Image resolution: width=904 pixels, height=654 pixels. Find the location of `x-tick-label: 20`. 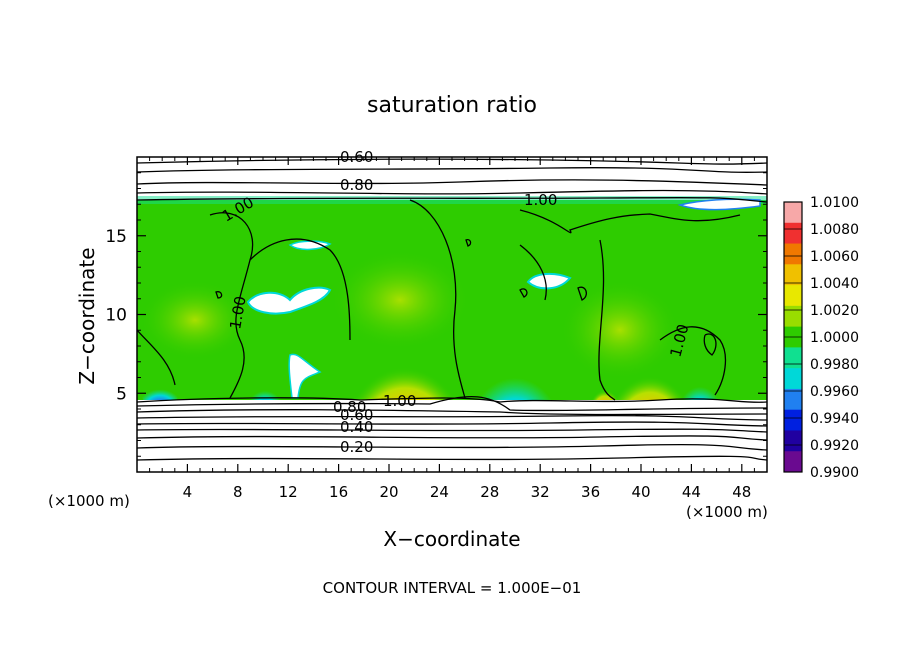

x-tick-label: 20 is located at coordinates (388, 492).